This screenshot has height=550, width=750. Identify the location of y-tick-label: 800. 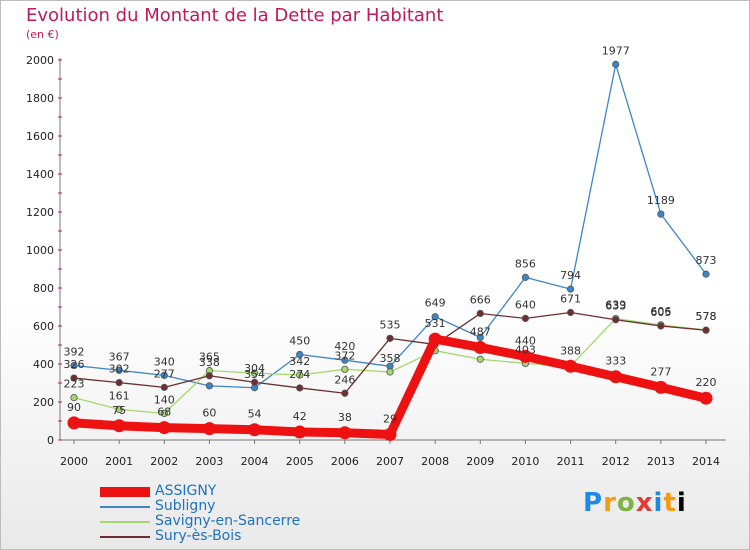
(43, 288).